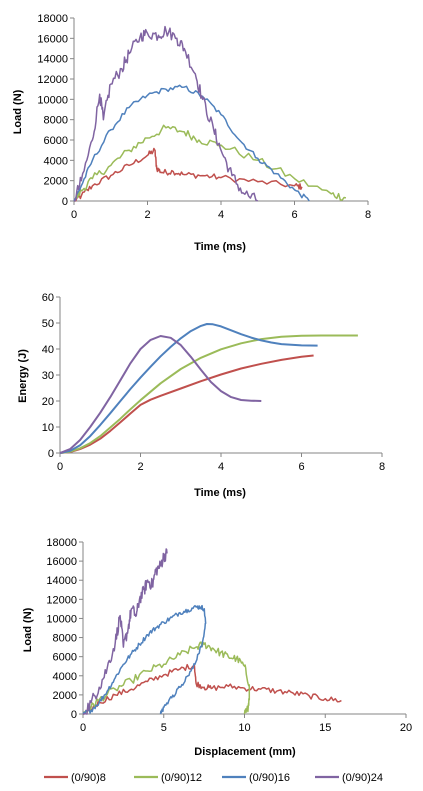  Describe the element at coordinates (181, 778) in the screenshot. I see `legend-label: (0/90)12` at that location.